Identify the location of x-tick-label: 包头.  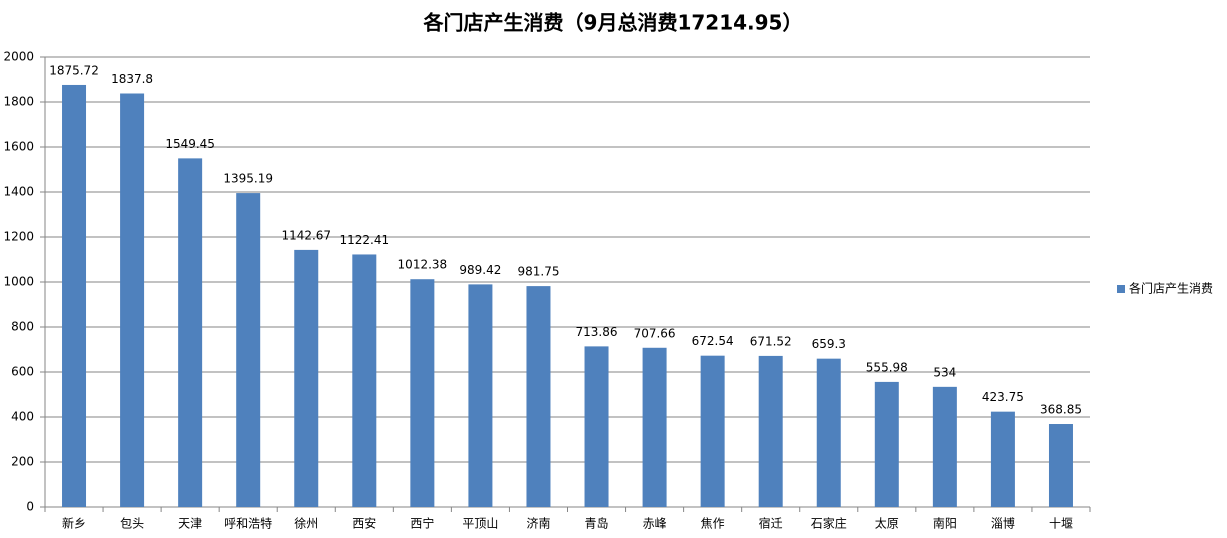
(132, 524).